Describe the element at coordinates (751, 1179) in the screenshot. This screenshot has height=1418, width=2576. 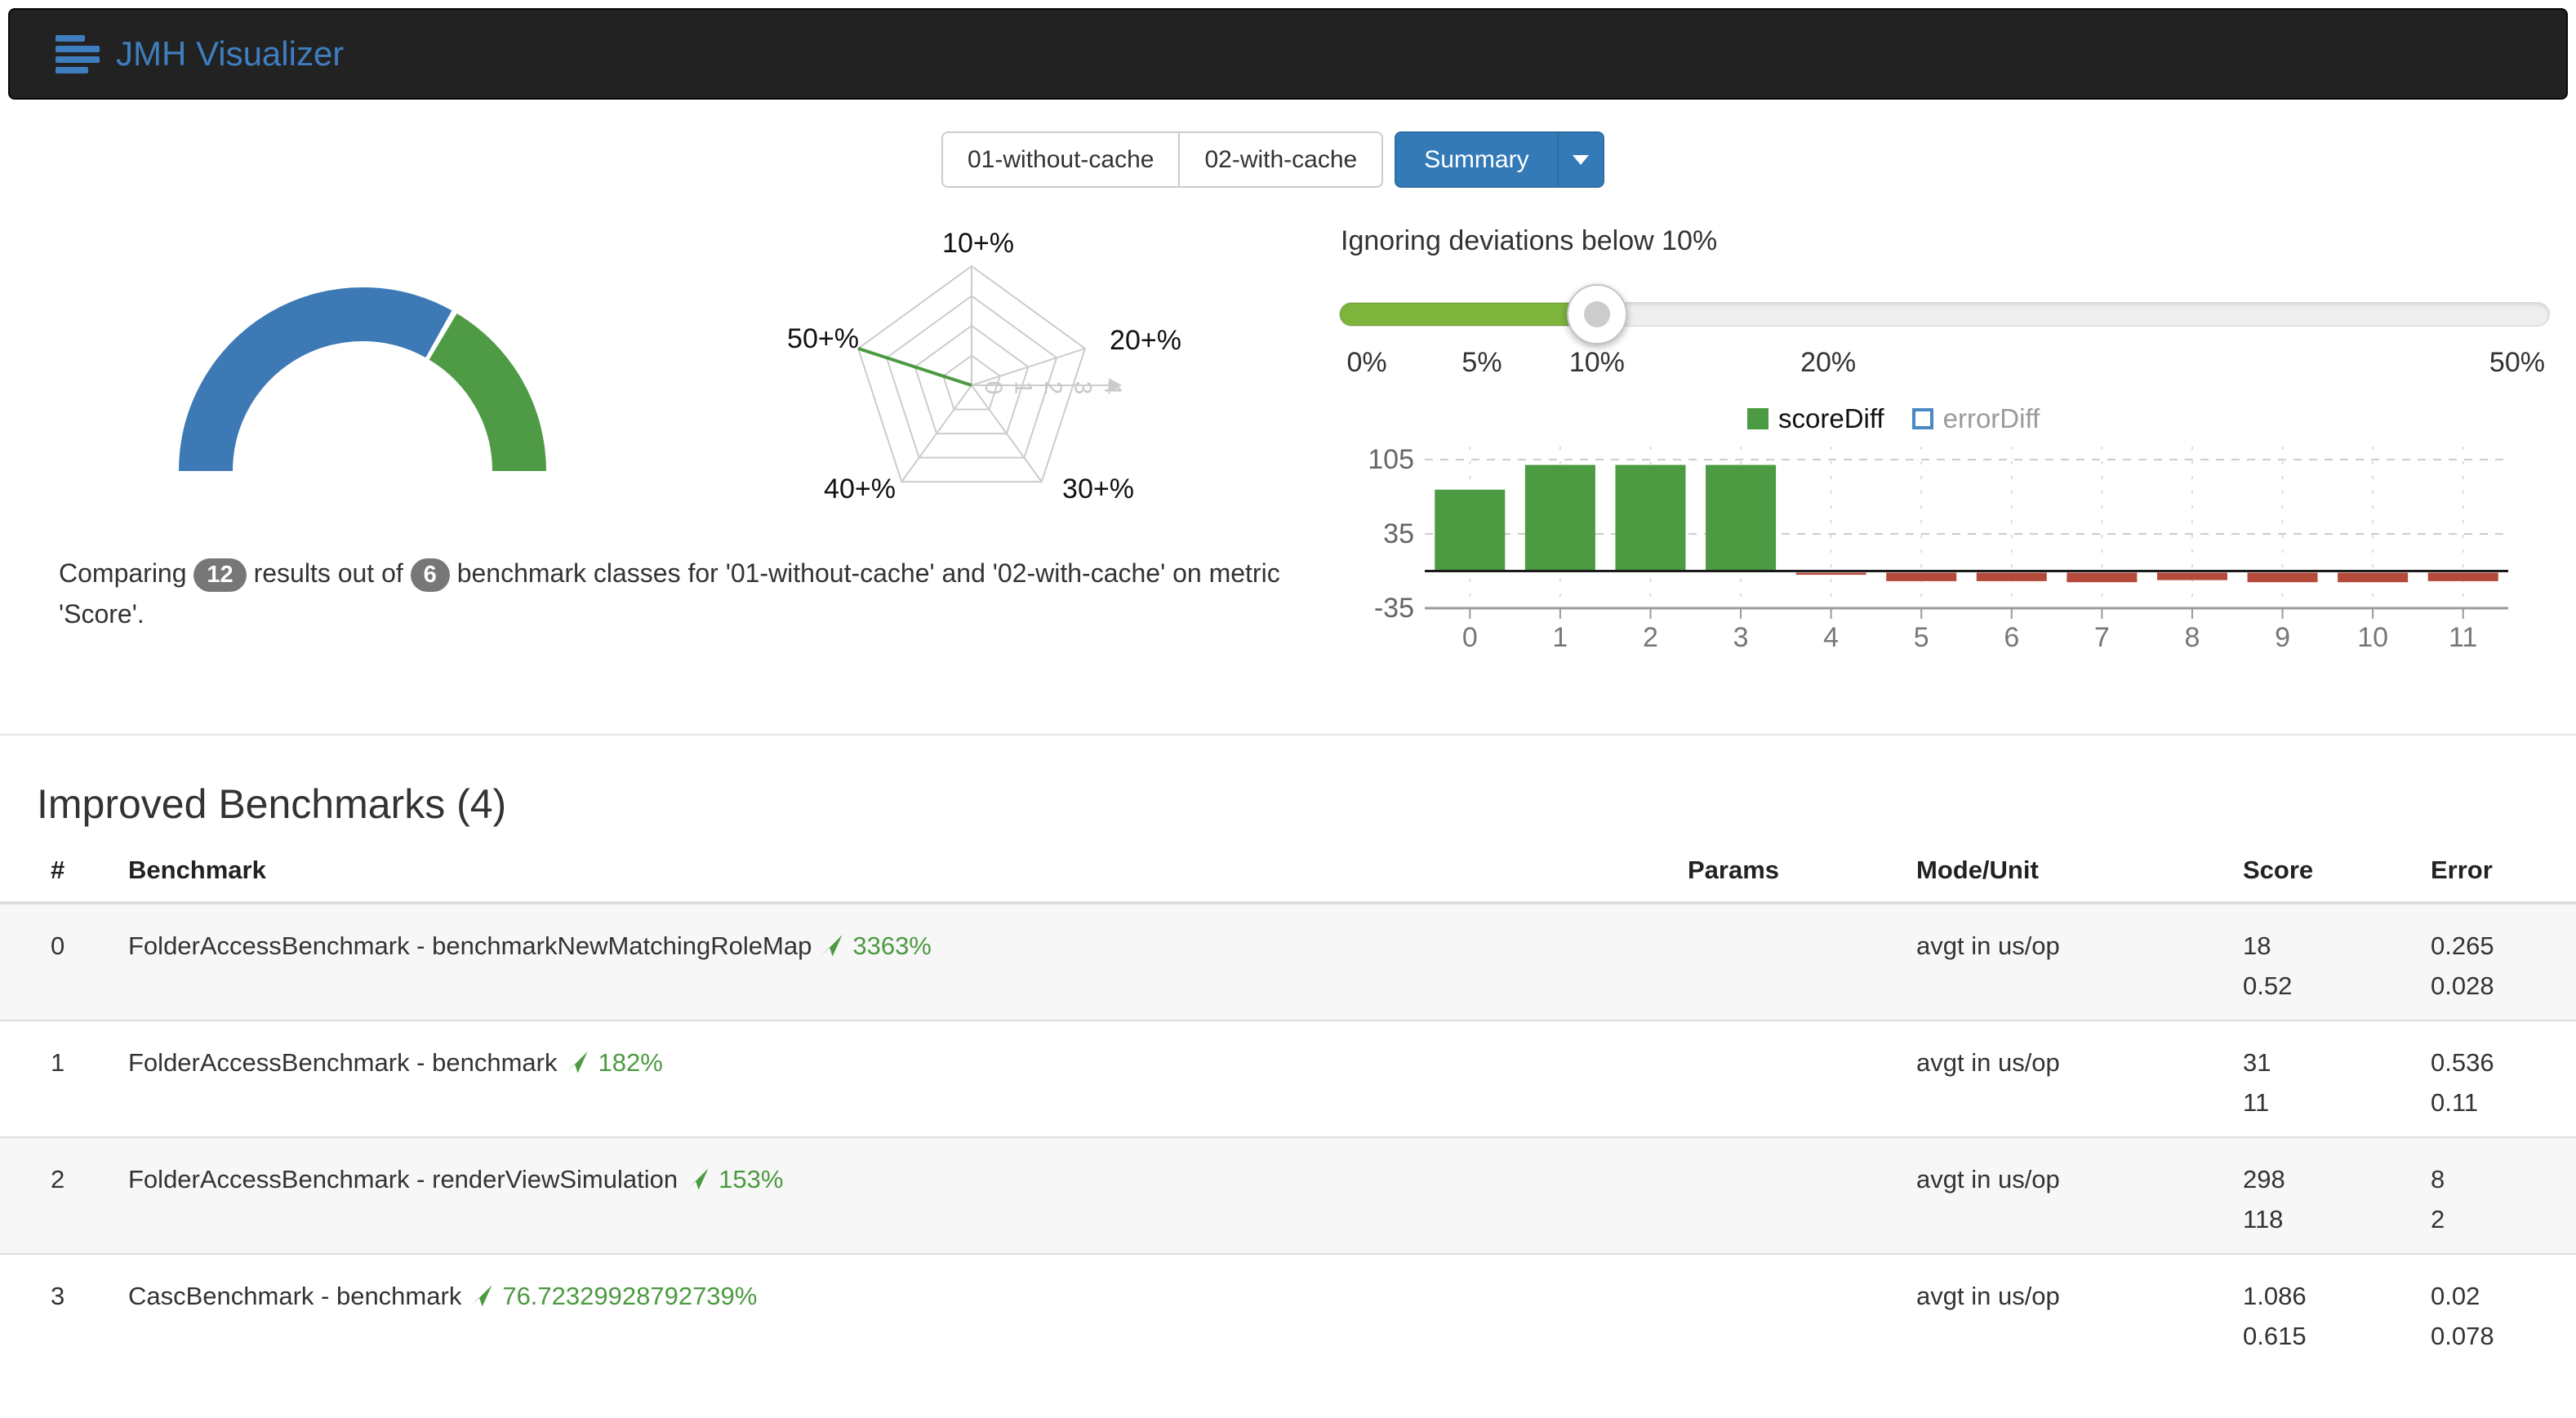
I see `improvement-percent: 153%` at that location.